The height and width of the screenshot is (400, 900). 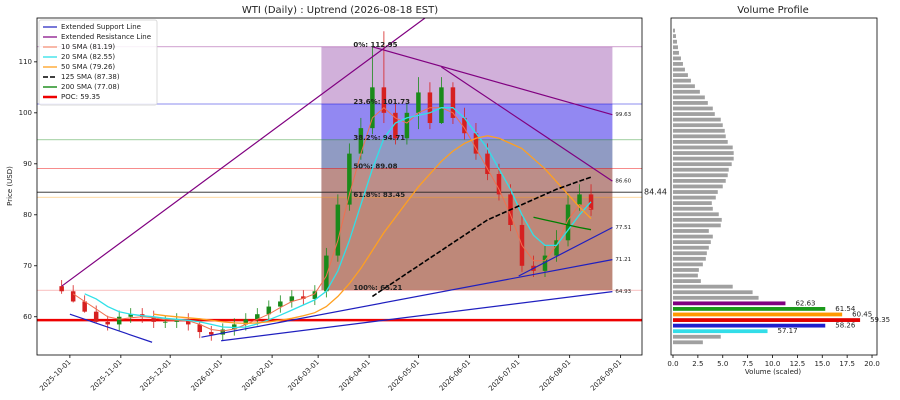 What do you see at coordinates (55, 375) in the screenshot?
I see `x-tick-label: 2025-10-01` at bounding box center [55, 375].